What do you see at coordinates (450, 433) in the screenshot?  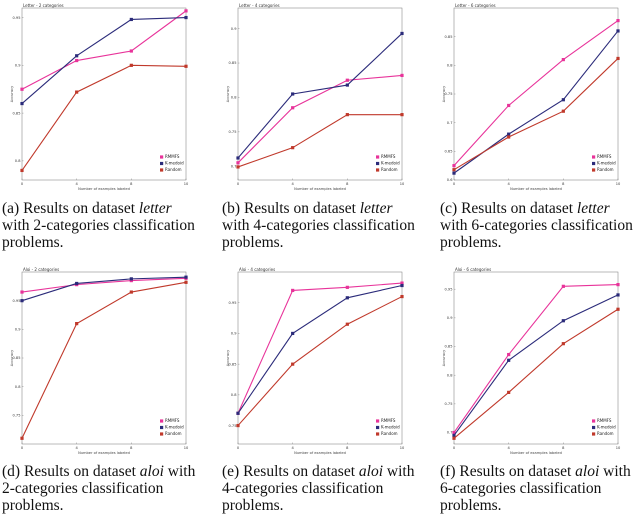 I see `y-tick-label: 0.7` at bounding box center [450, 433].